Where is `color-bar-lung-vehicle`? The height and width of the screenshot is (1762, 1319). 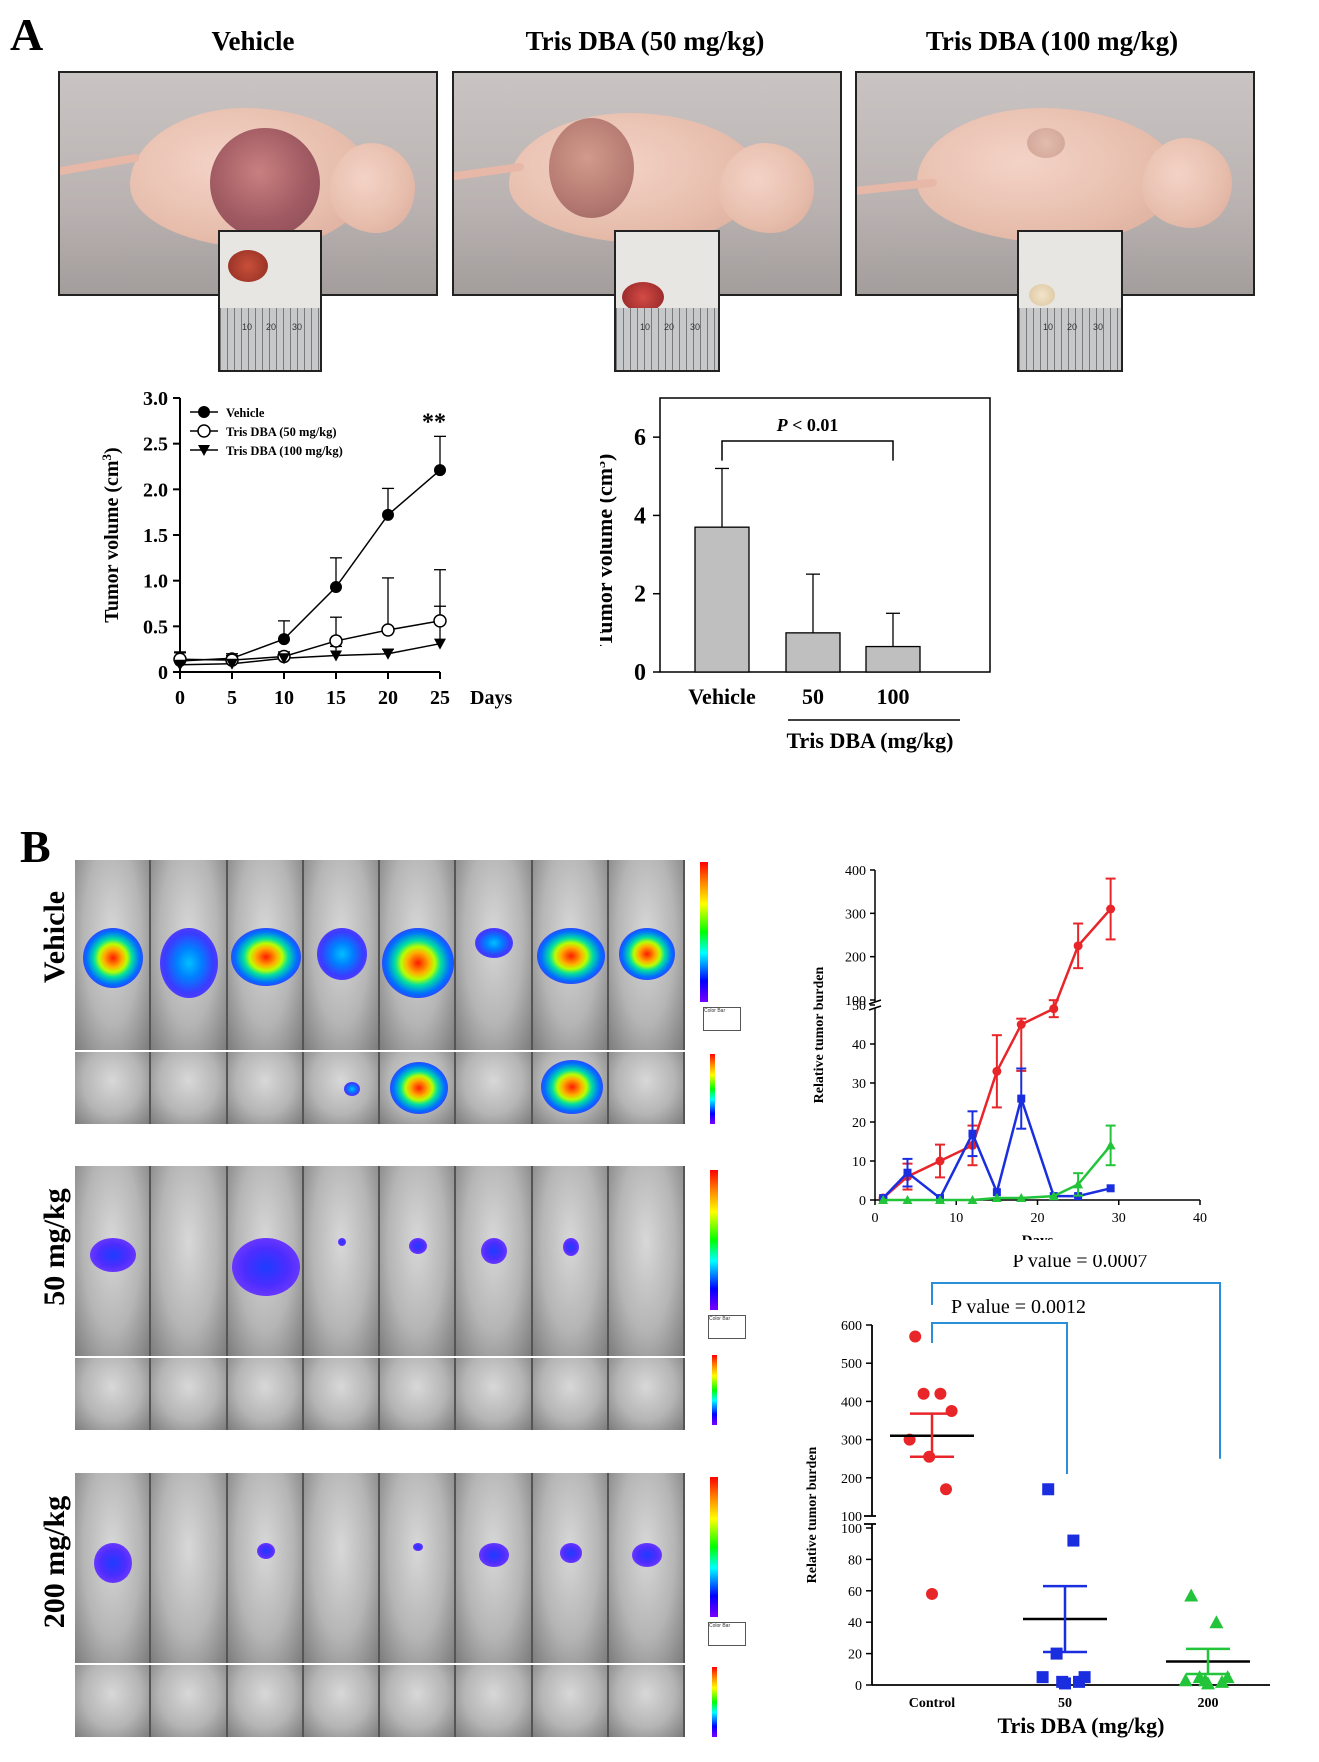
color-bar-lung-vehicle is located at coordinates (712, 1089).